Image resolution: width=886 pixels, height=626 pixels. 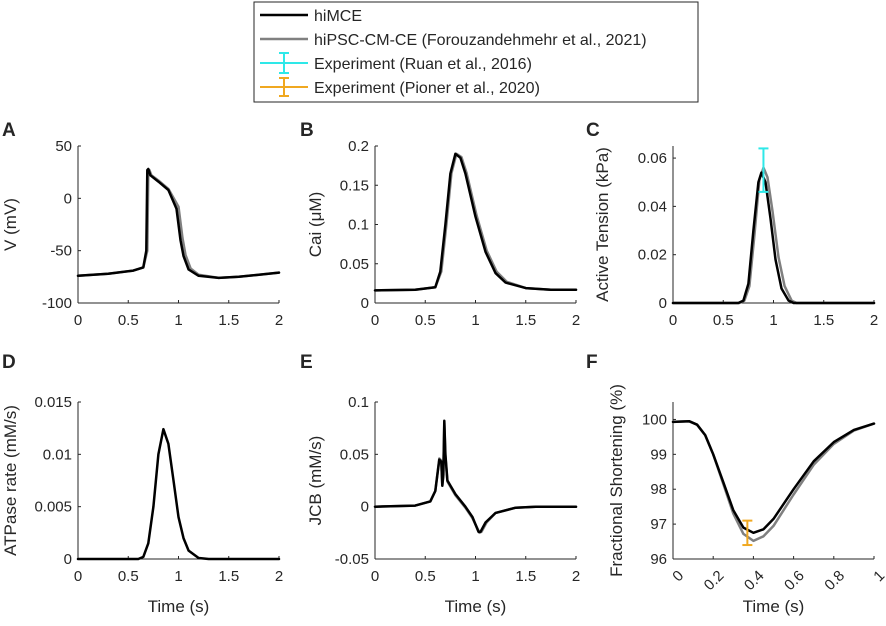 I want to click on y-tick-label: 96, so click(x=658, y=559).